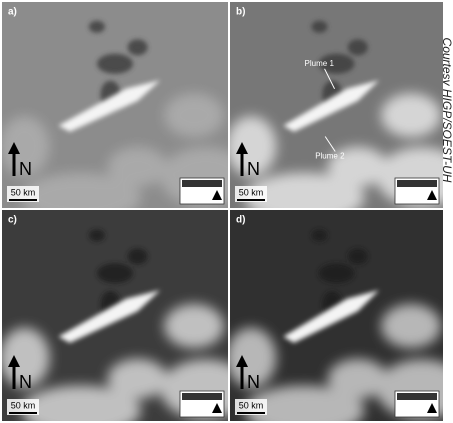 The image size is (453, 423). Describe the element at coordinates (446, 110) in the screenshot. I see `credit: Courtesy HIGP/SOEST-UH` at that location.